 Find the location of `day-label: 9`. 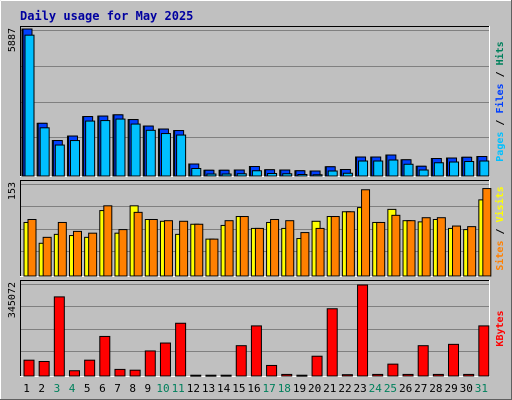

day-label: 9 is located at coordinates (148, 388).